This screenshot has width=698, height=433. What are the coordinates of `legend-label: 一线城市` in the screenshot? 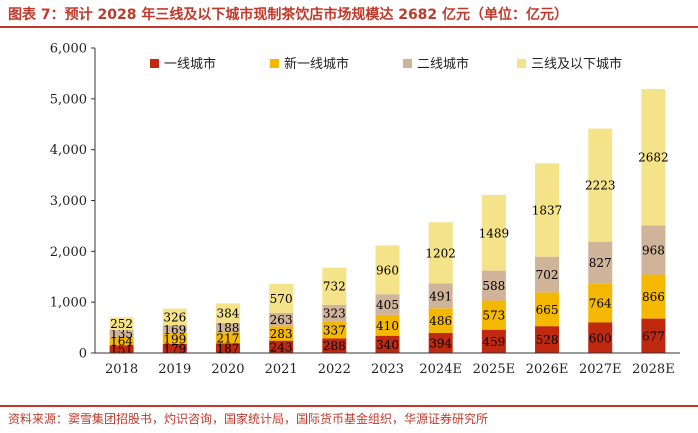 It's located at (190, 64).